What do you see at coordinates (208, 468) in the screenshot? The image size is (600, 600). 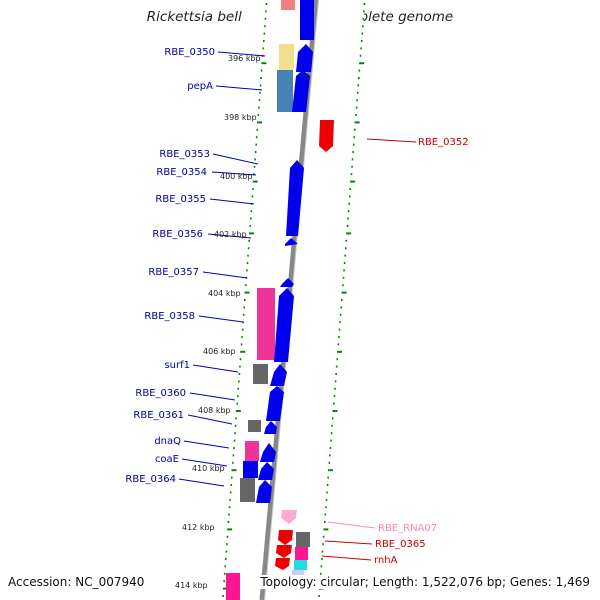 I see `kbp-label: 410 kbp` at bounding box center [208, 468].